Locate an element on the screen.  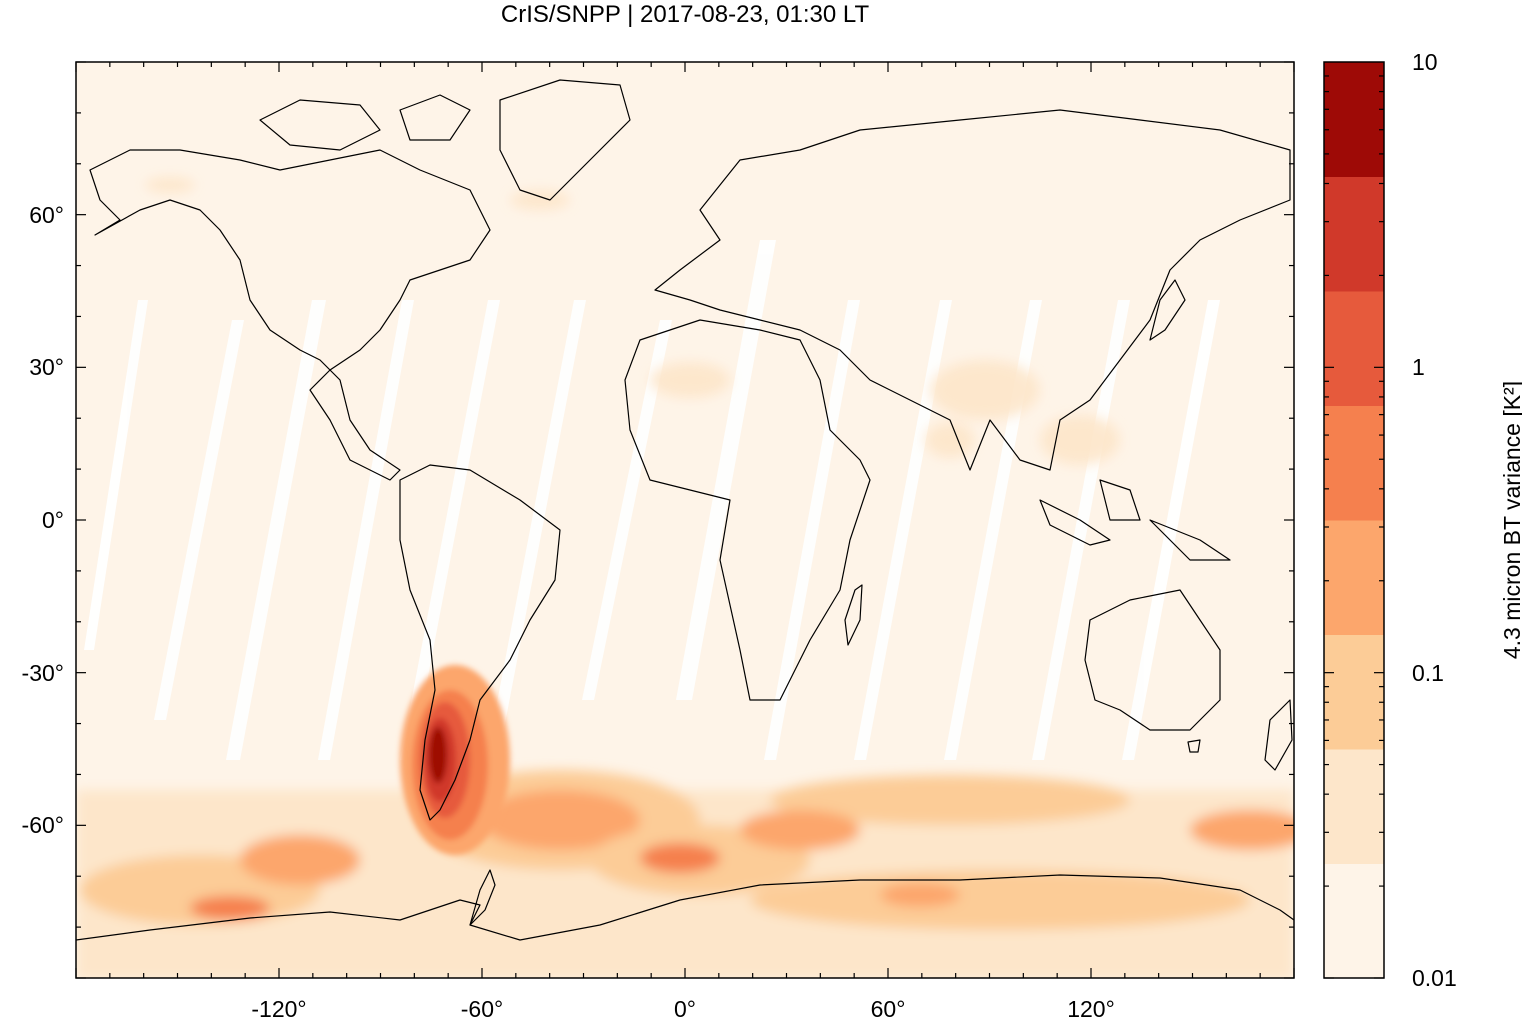
chart-title: CrIS/SNPP | 2017-08-23, 01:30 LT is located at coordinates (685, 14).